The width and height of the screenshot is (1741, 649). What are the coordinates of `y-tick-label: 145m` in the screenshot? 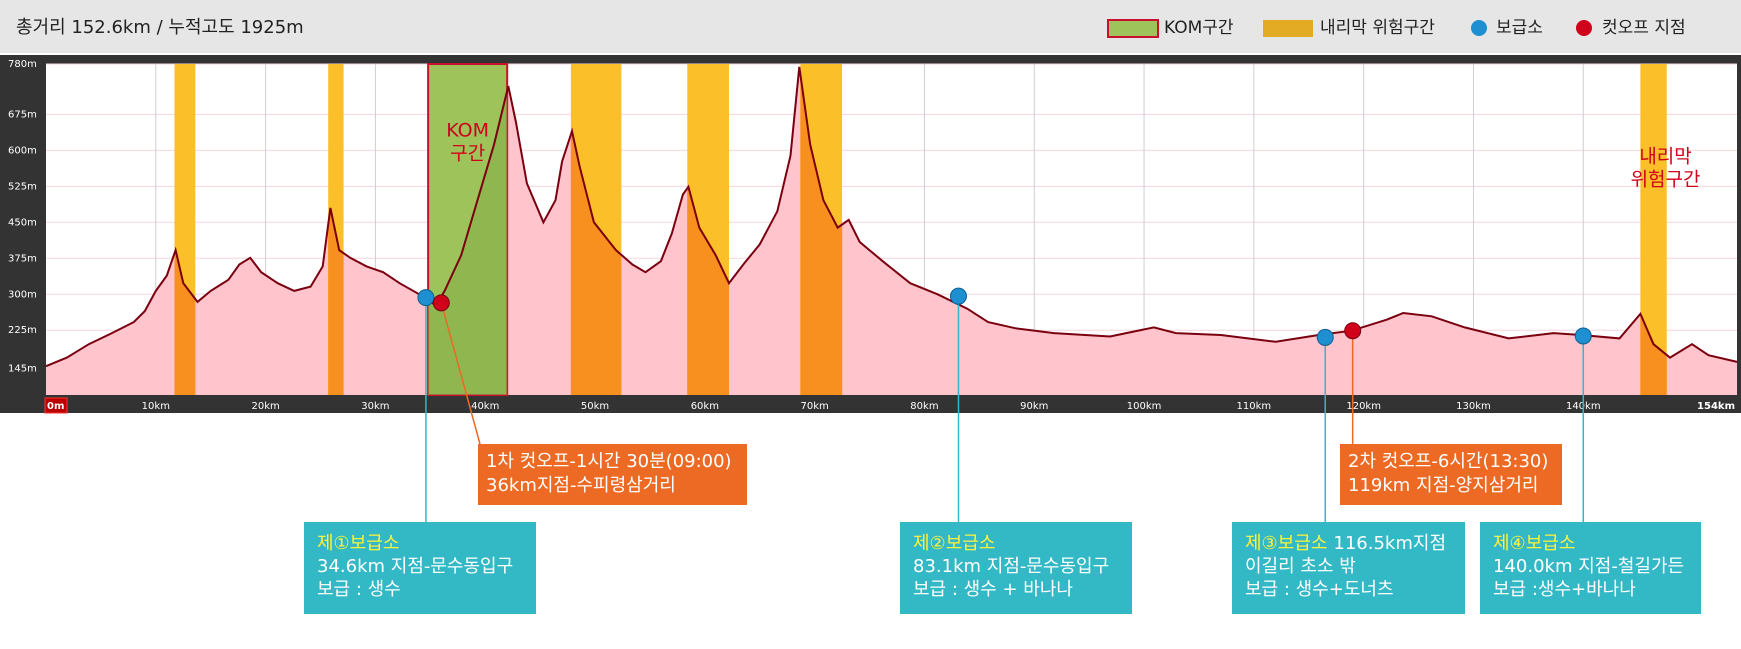 It's located at (22, 369).